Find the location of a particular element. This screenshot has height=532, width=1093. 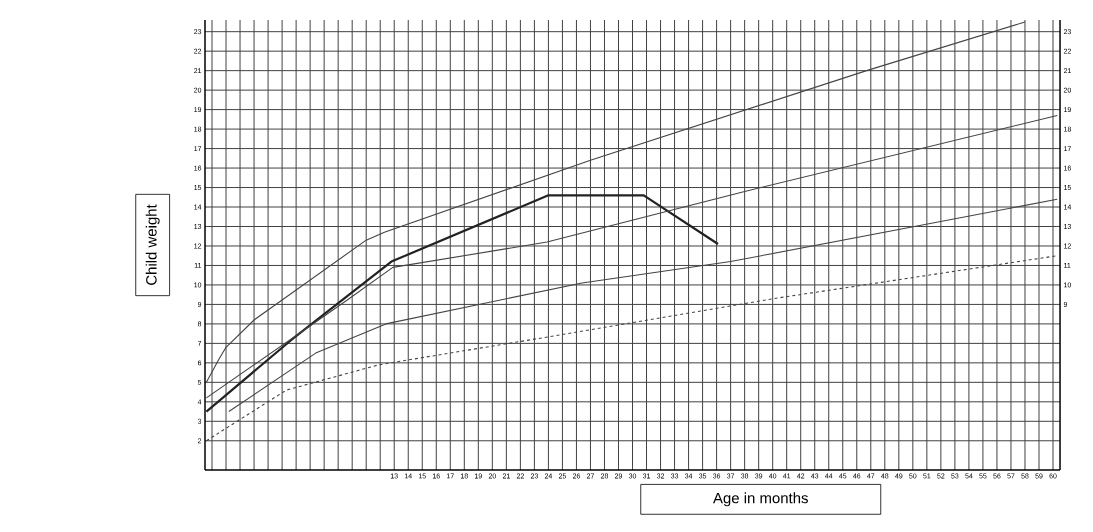

x-axis-title: Age in months is located at coordinates (760, 499).